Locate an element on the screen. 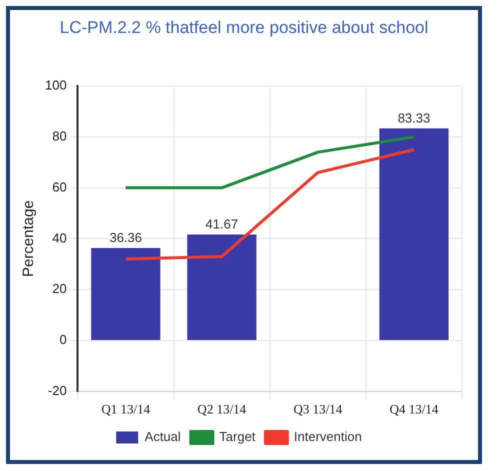 The height and width of the screenshot is (470, 488). y-axis-title: Percentage is located at coordinates (29, 239).